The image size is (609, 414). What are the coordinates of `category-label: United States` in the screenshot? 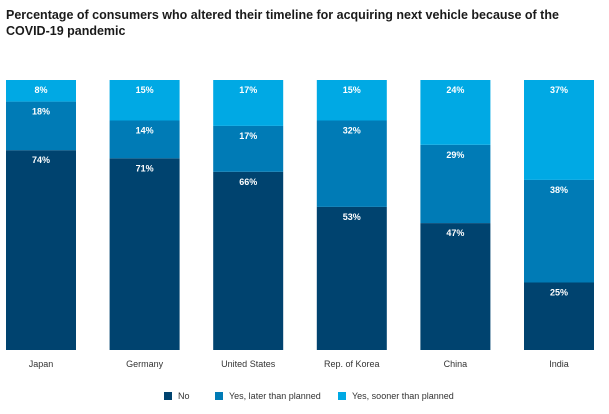 It's located at (248, 364).